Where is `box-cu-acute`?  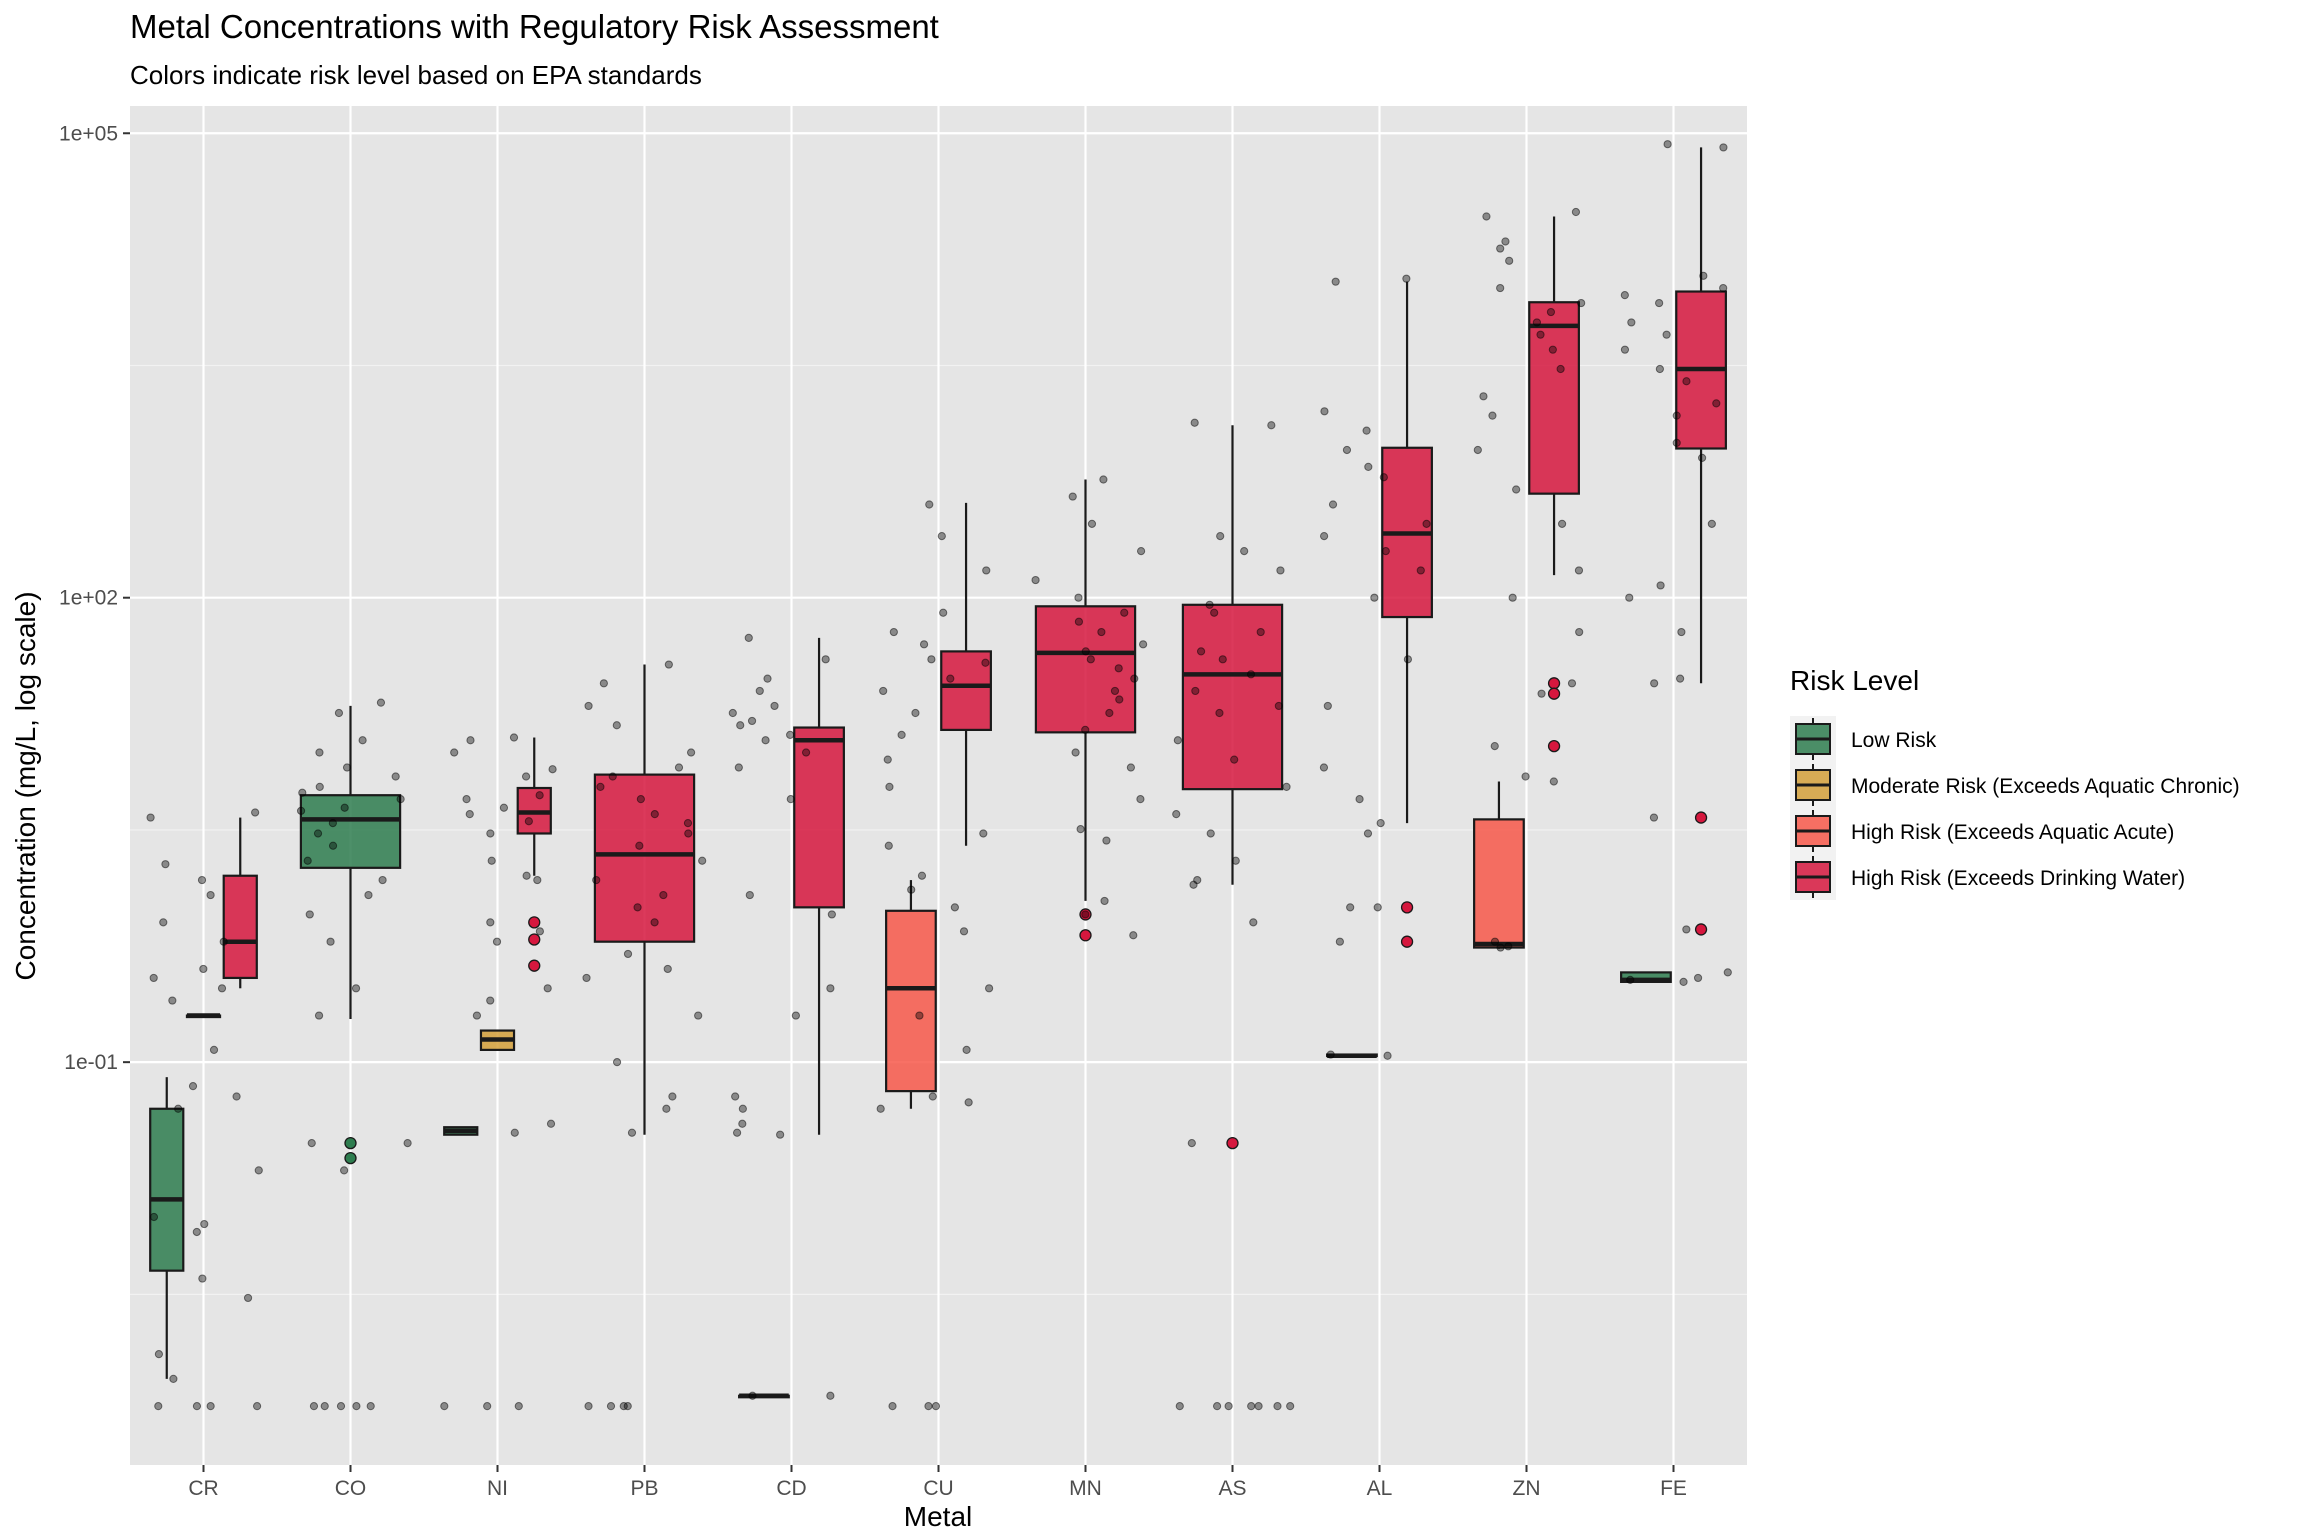 box-cu-acute is located at coordinates (911, 994).